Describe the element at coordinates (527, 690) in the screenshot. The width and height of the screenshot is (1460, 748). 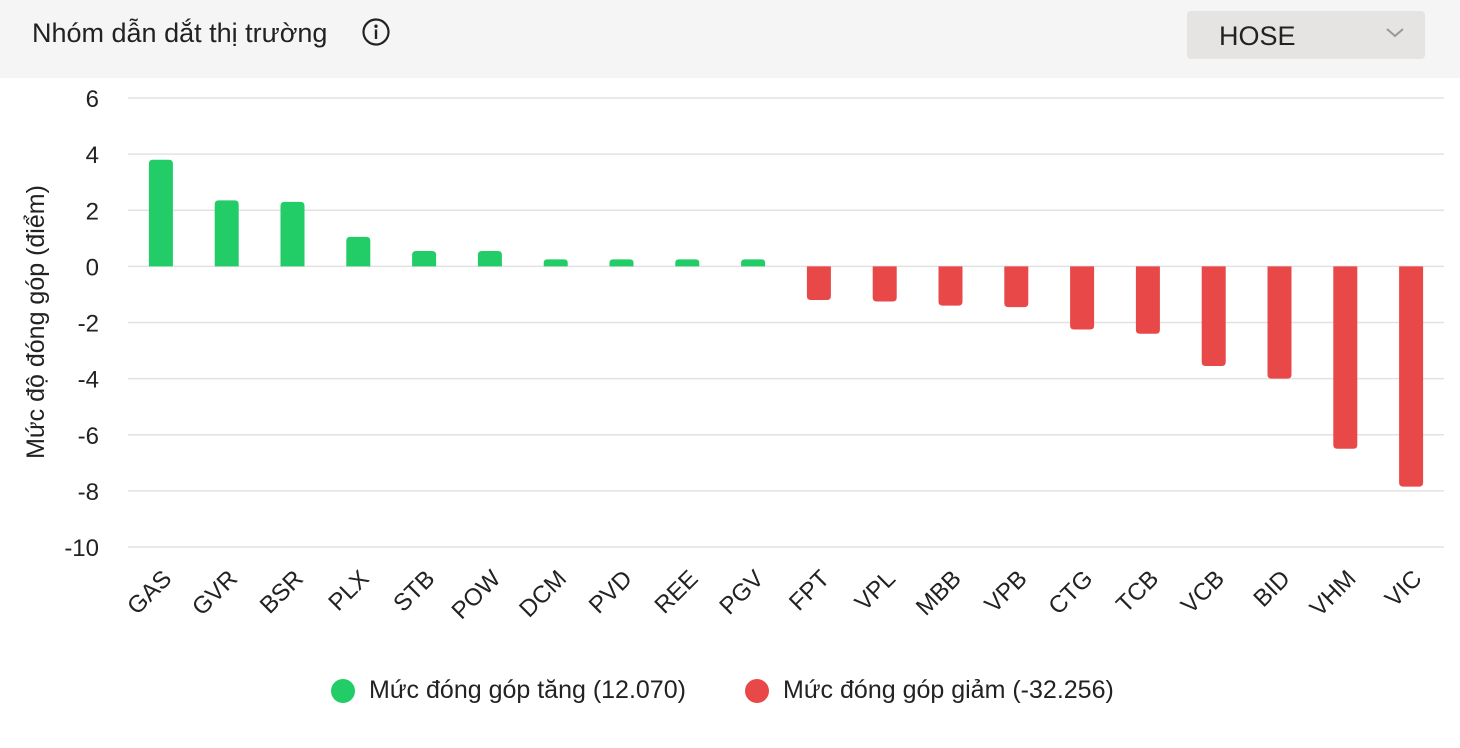
I see `legend-label-positive: Mức đóng góp tăng (12.070)` at that location.